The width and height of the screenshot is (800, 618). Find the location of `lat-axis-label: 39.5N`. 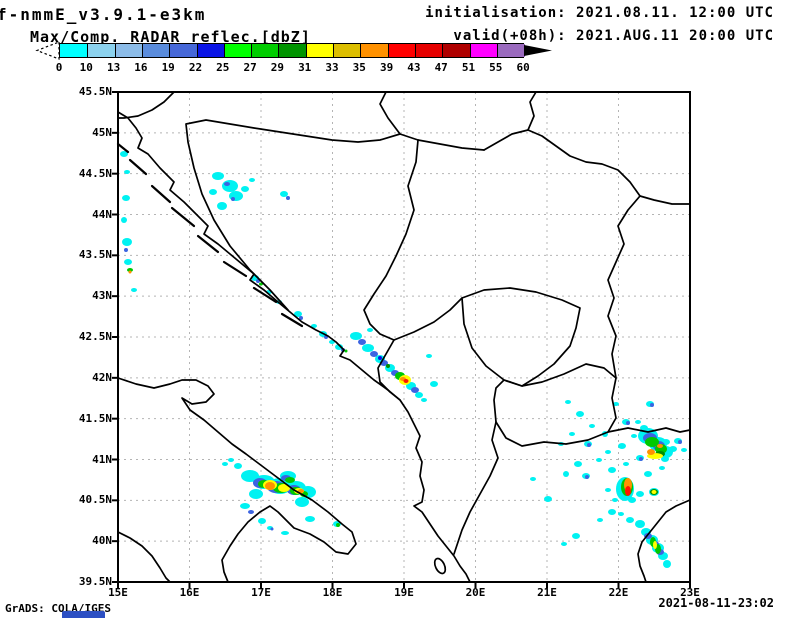

lat-axis-label: 39.5N is located at coordinates (95, 581).